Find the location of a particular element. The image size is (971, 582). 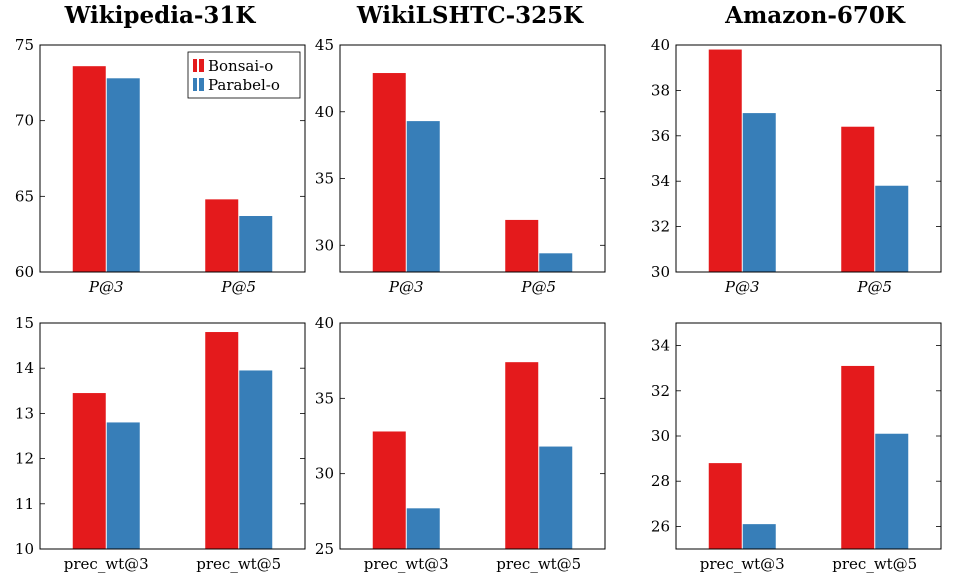

chart-1-ytick-label: 60 is located at coordinates (24, 272).